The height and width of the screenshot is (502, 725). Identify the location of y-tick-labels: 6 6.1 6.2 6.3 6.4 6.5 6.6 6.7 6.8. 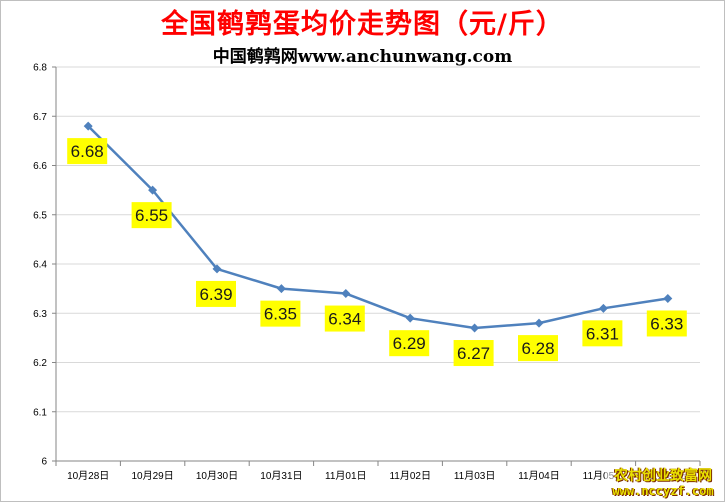
(40, 265).